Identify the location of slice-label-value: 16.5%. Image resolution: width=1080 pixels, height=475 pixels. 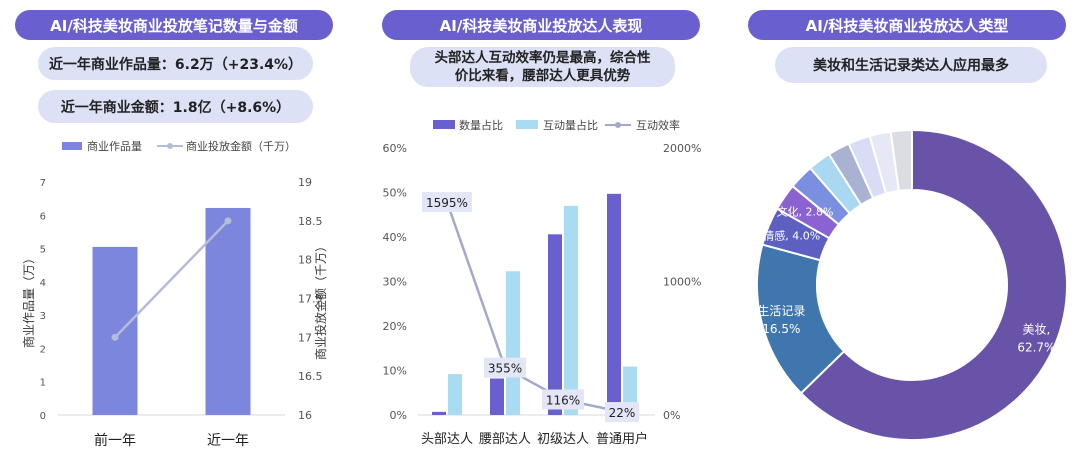
(781, 329).